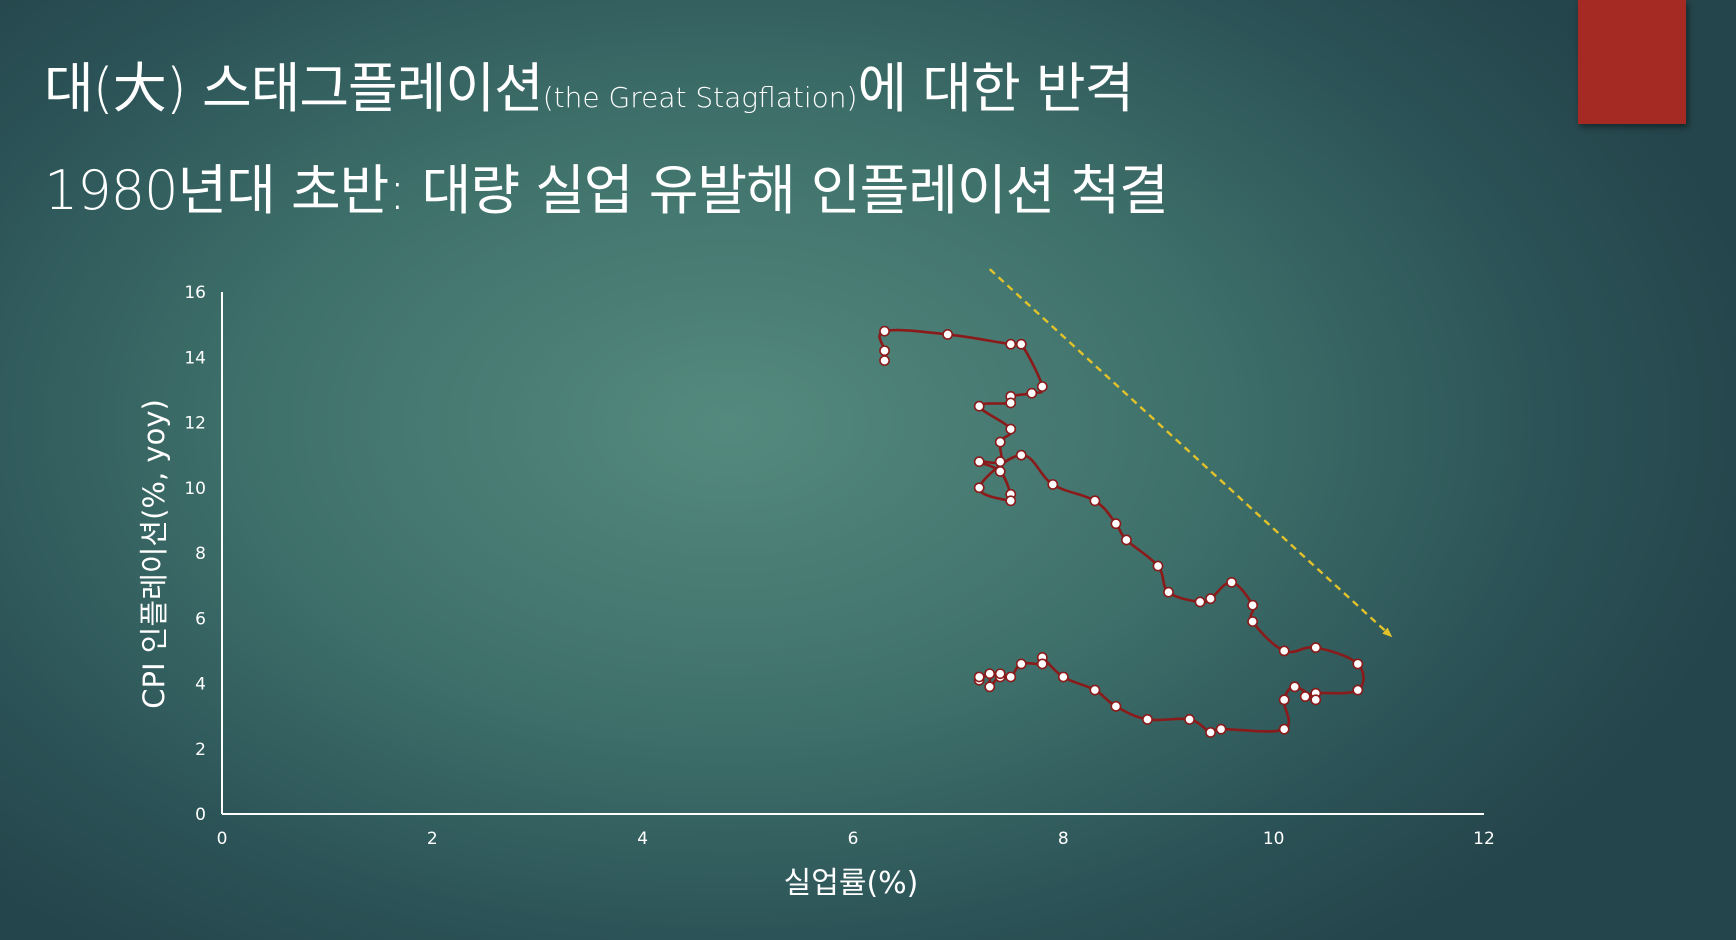 The image size is (1736, 940). What do you see at coordinates (642, 839) in the screenshot?
I see `x-tick-label: 4` at bounding box center [642, 839].